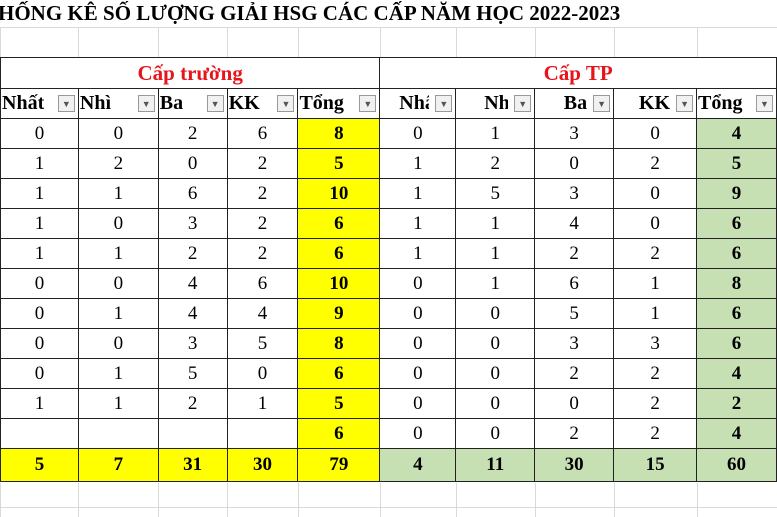 Image resolution: width=777 pixels, height=517 pixels. What do you see at coordinates (118, 465) in the screenshot?
I see `total-cell: 7` at bounding box center [118, 465].